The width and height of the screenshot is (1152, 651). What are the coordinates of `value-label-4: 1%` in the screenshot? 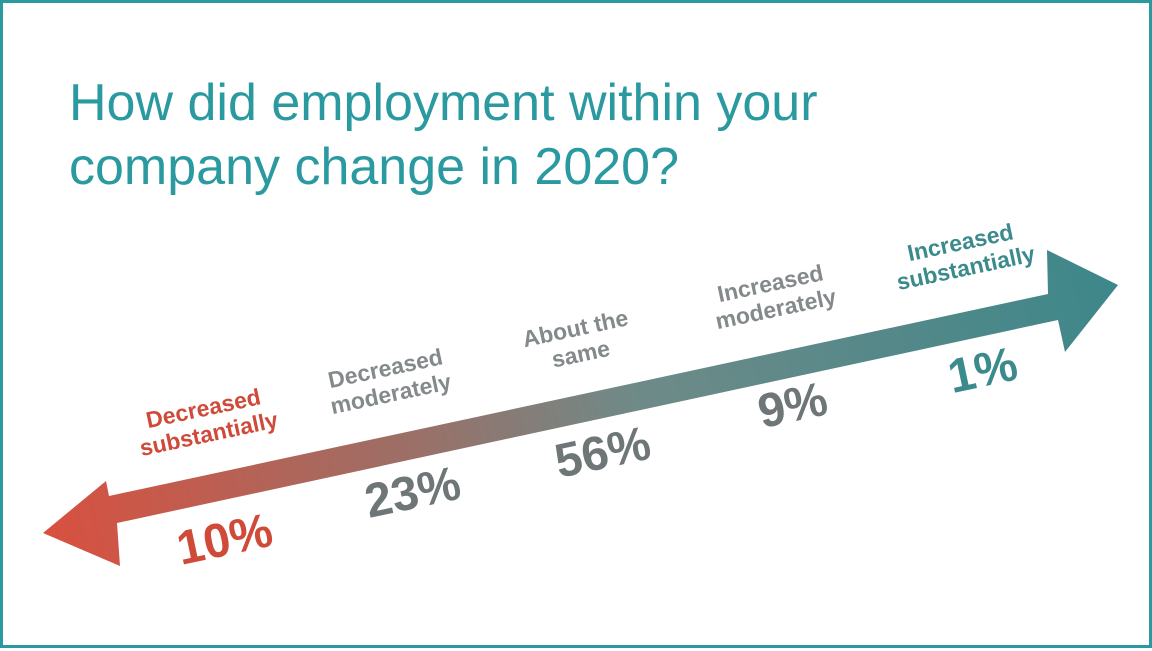 It's located at (982, 371).